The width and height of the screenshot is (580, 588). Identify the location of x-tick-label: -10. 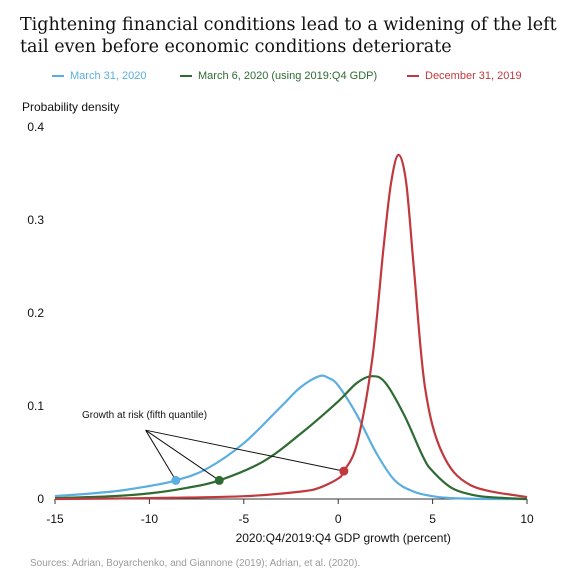
(150, 519).